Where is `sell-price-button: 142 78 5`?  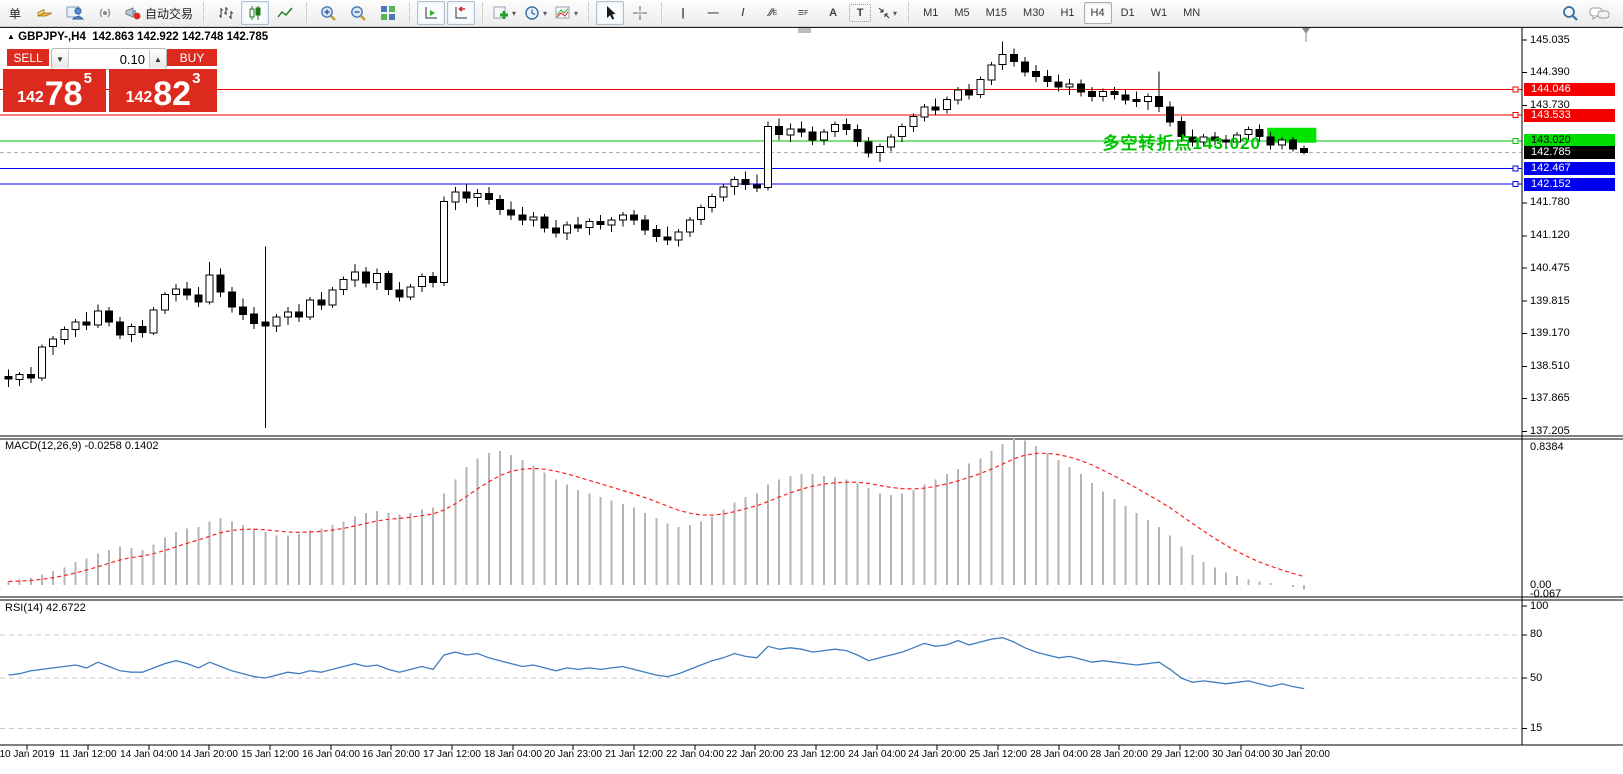 sell-price-button: 142 78 5 is located at coordinates (54, 90).